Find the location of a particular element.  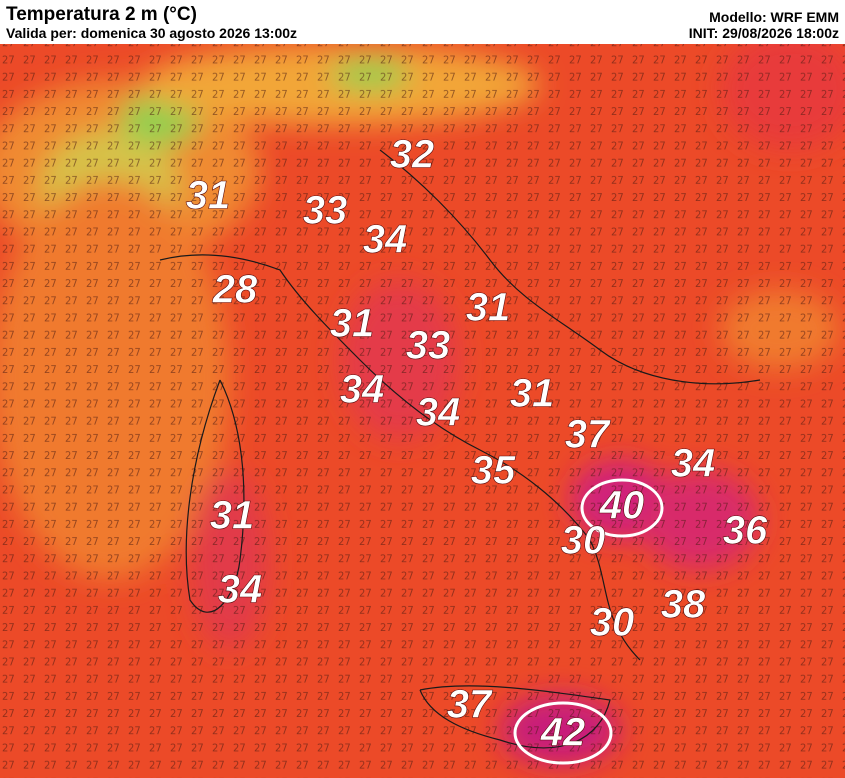

temperature-label: 36 is located at coordinates (745, 531).